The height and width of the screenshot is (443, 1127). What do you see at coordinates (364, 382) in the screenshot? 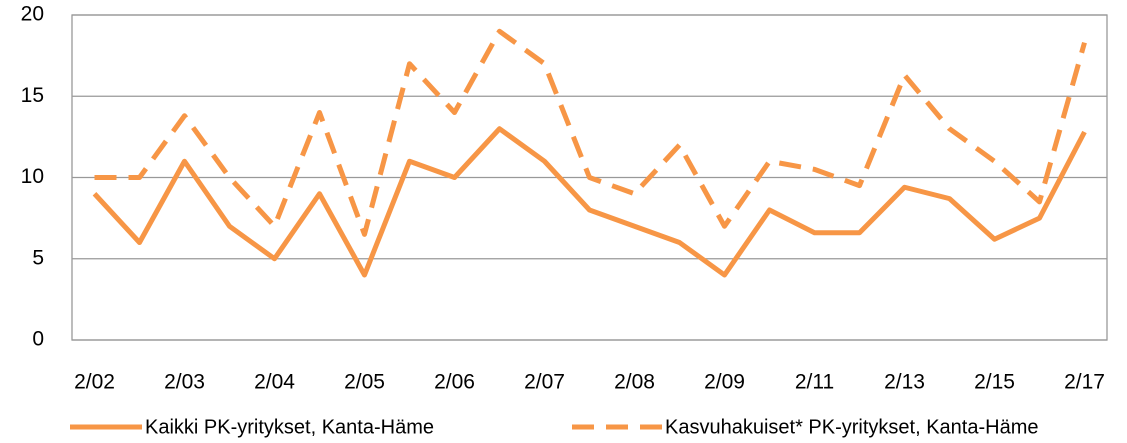
I see `x-tick-label: 2/05` at bounding box center [364, 382].